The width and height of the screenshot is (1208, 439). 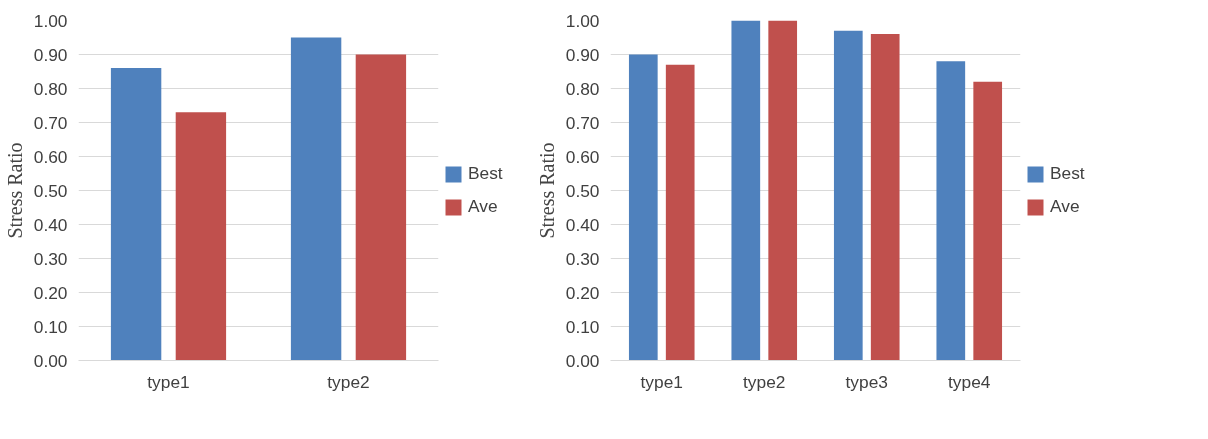 What do you see at coordinates (969, 381) in the screenshot?
I see `x-tick-label: type4` at bounding box center [969, 381].